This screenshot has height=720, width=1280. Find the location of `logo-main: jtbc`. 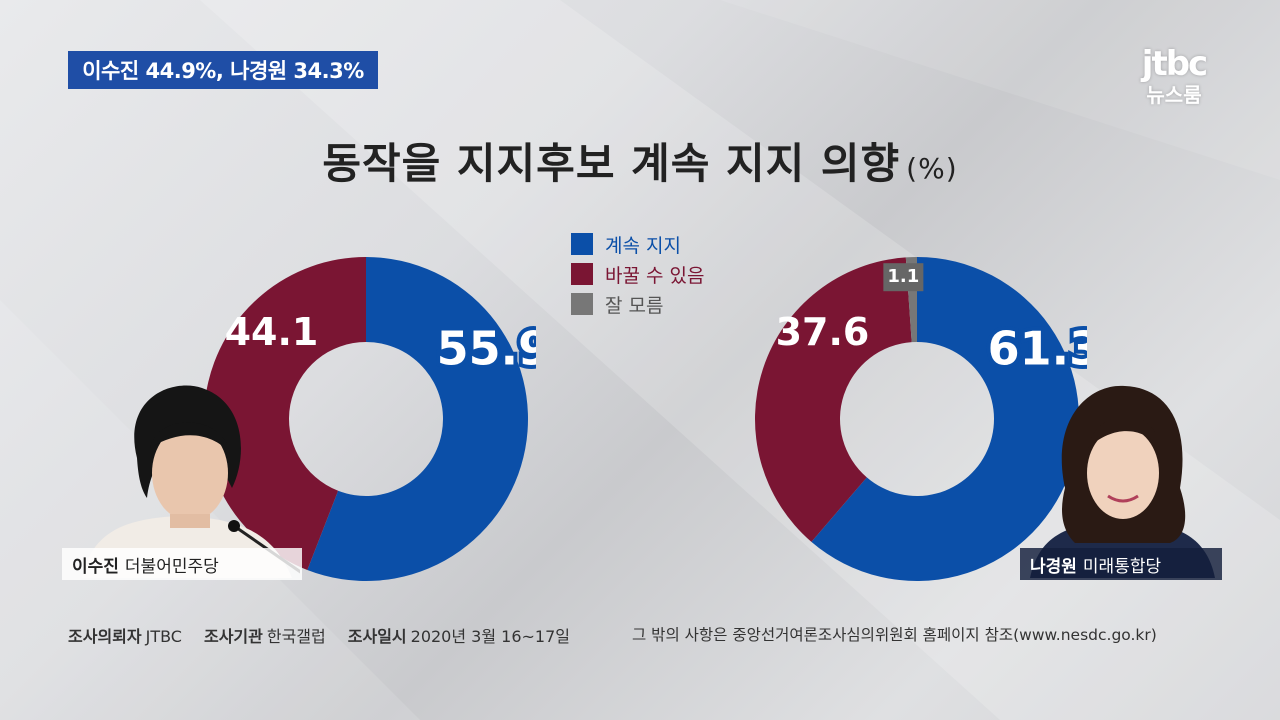

logo-main: jtbc is located at coordinates (1174, 64).